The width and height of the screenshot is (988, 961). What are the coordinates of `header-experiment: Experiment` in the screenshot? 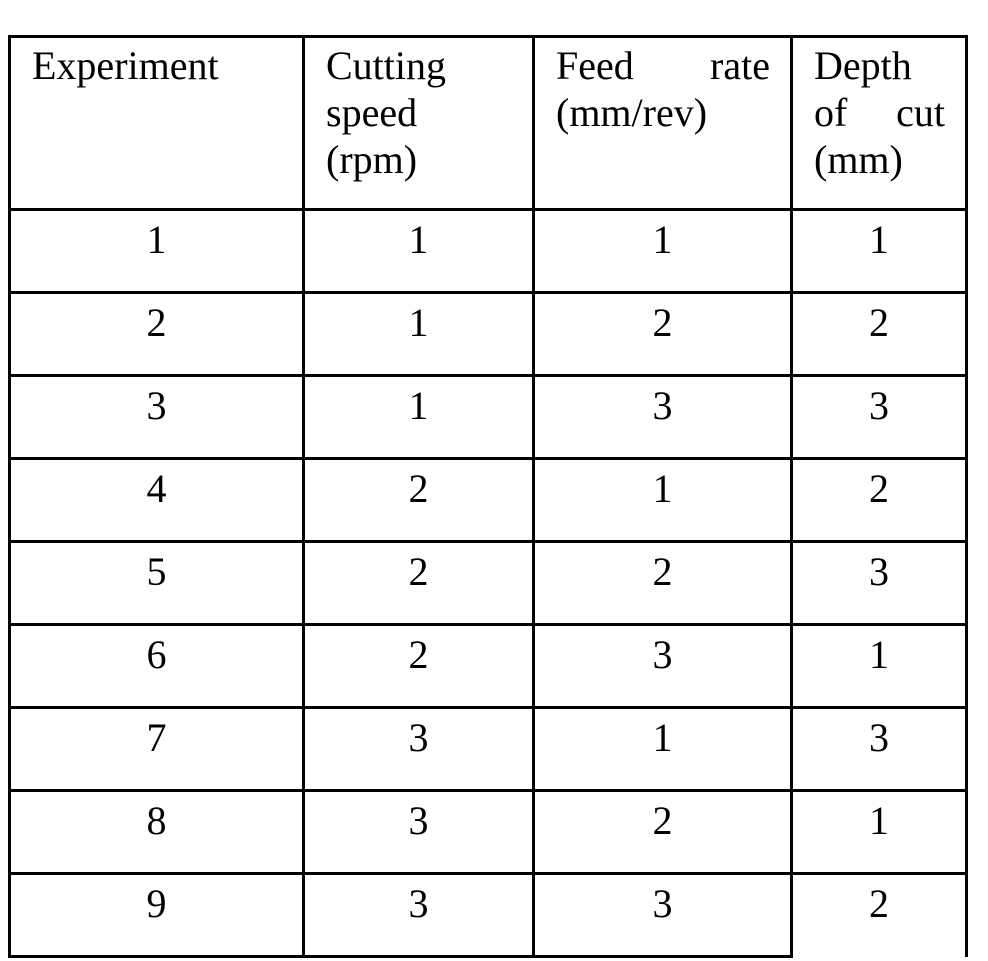 It's located at (156, 123).